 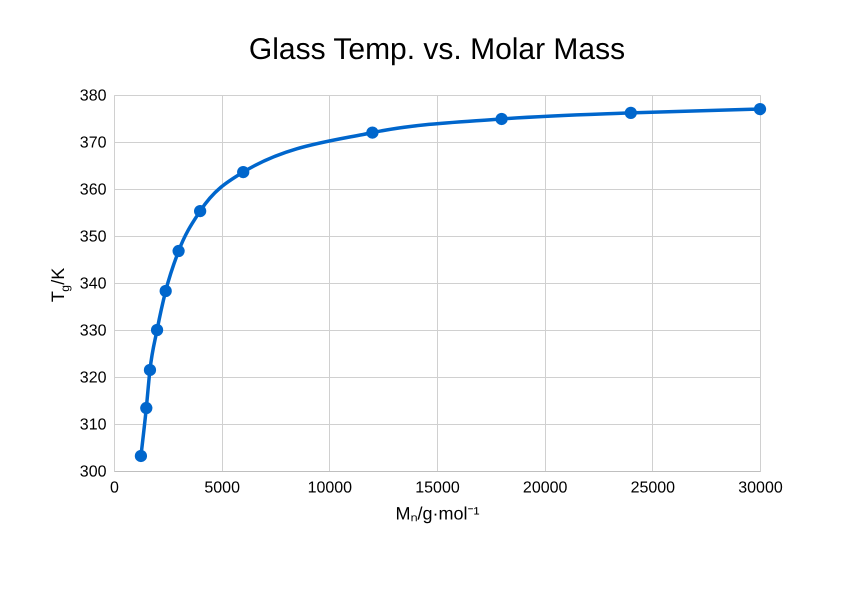 What do you see at coordinates (437, 488) in the screenshot?
I see `x-tick-label: 15000` at bounding box center [437, 488].